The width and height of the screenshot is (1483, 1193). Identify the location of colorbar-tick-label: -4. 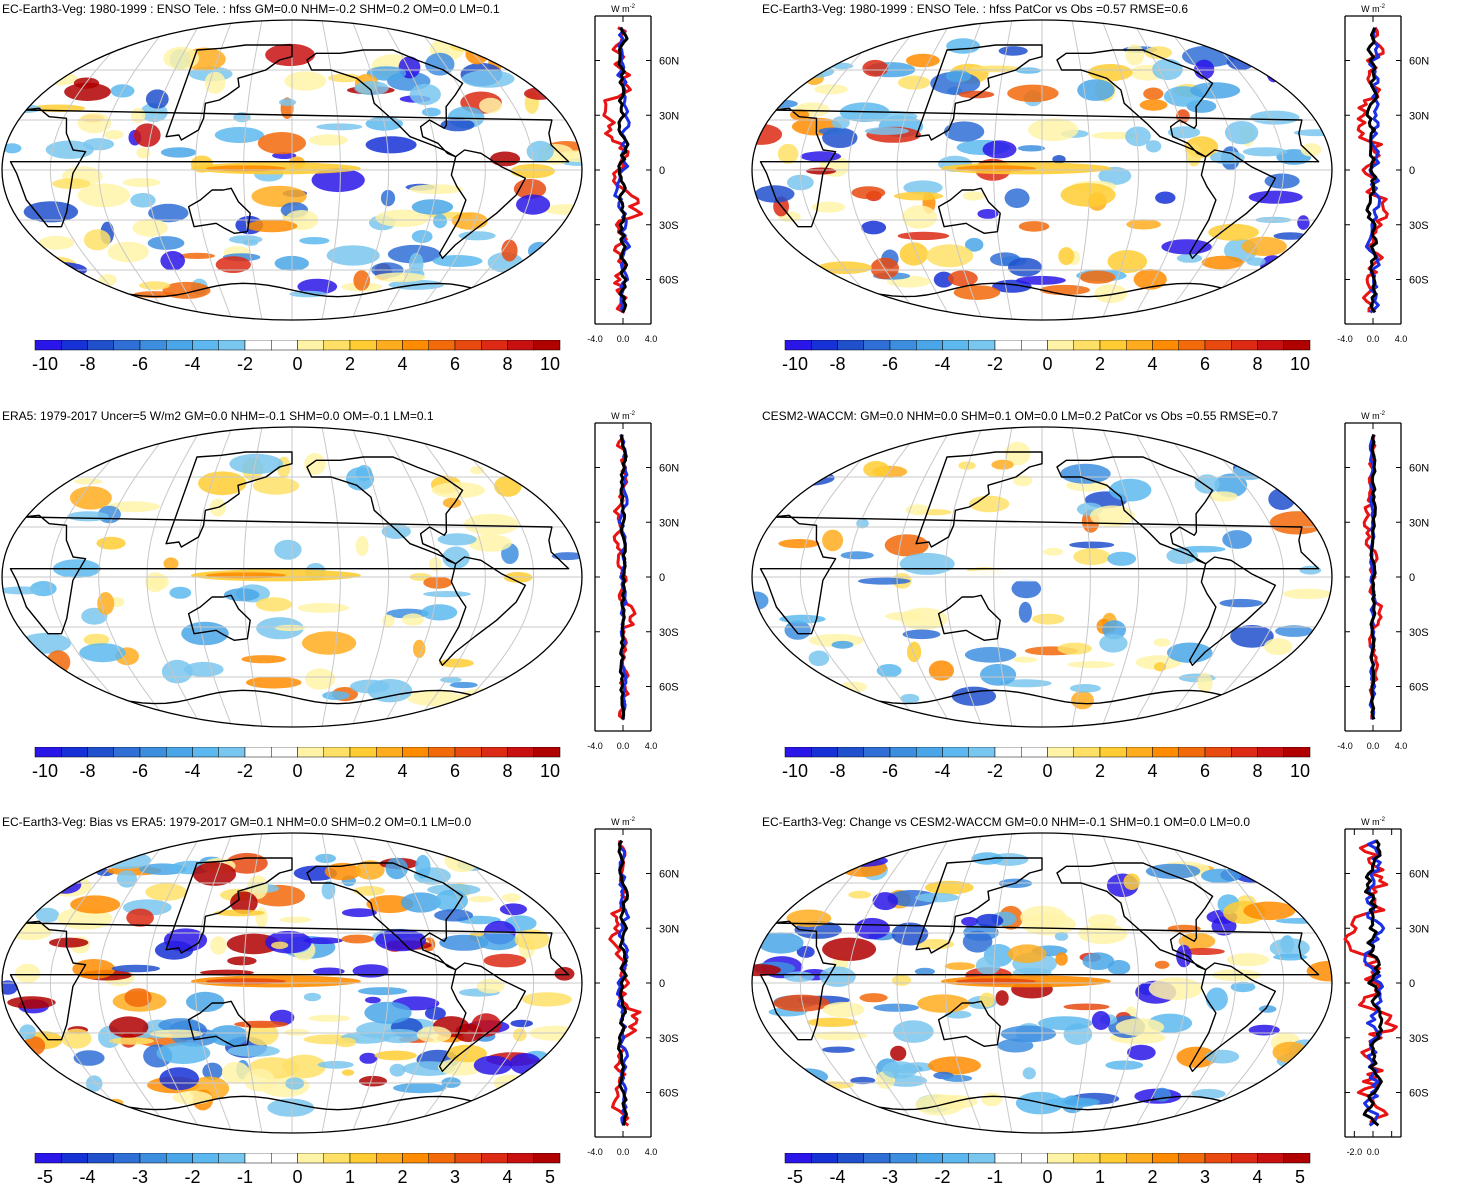
(942, 364).